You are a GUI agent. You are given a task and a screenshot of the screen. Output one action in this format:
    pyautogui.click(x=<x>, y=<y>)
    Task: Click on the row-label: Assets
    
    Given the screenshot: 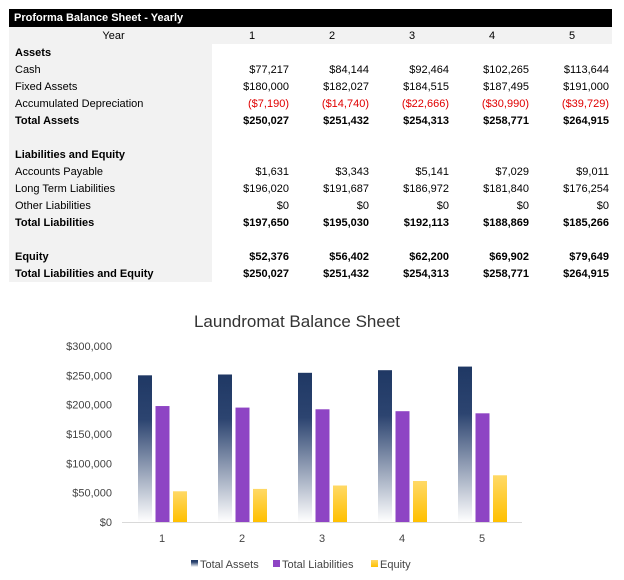 What is the action you would take?
    pyautogui.click(x=110, y=52)
    